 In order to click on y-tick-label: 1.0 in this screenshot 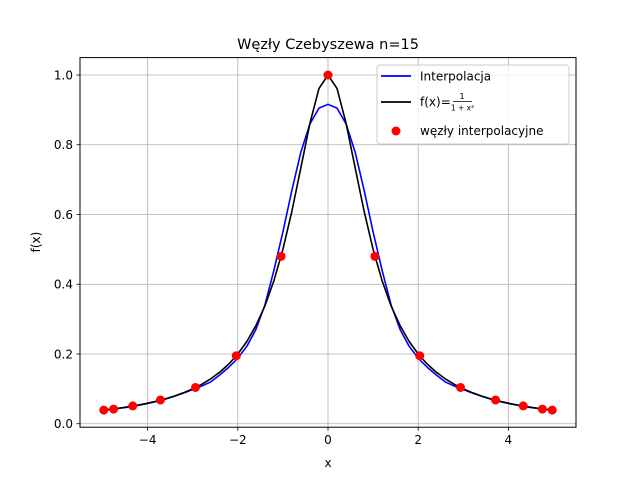, I will do `click(63, 75)`.